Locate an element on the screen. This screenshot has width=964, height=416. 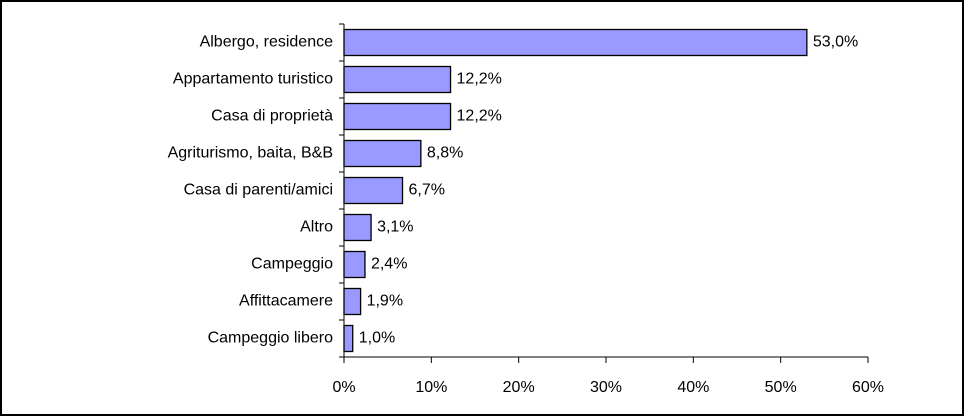
x-tick-label: 30% is located at coordinates (606, 387).